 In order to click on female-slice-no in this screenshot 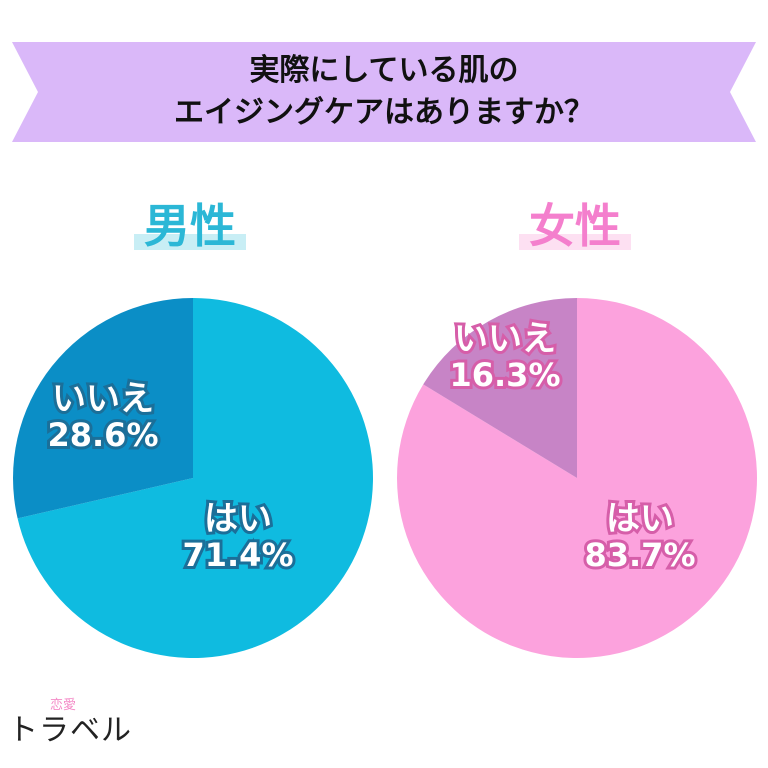, I will do `click(500, 388)`.